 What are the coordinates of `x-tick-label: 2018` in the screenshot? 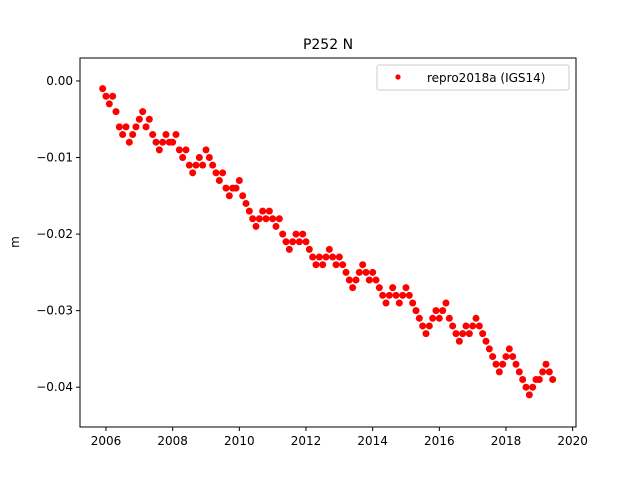 It's located at (506, 441).